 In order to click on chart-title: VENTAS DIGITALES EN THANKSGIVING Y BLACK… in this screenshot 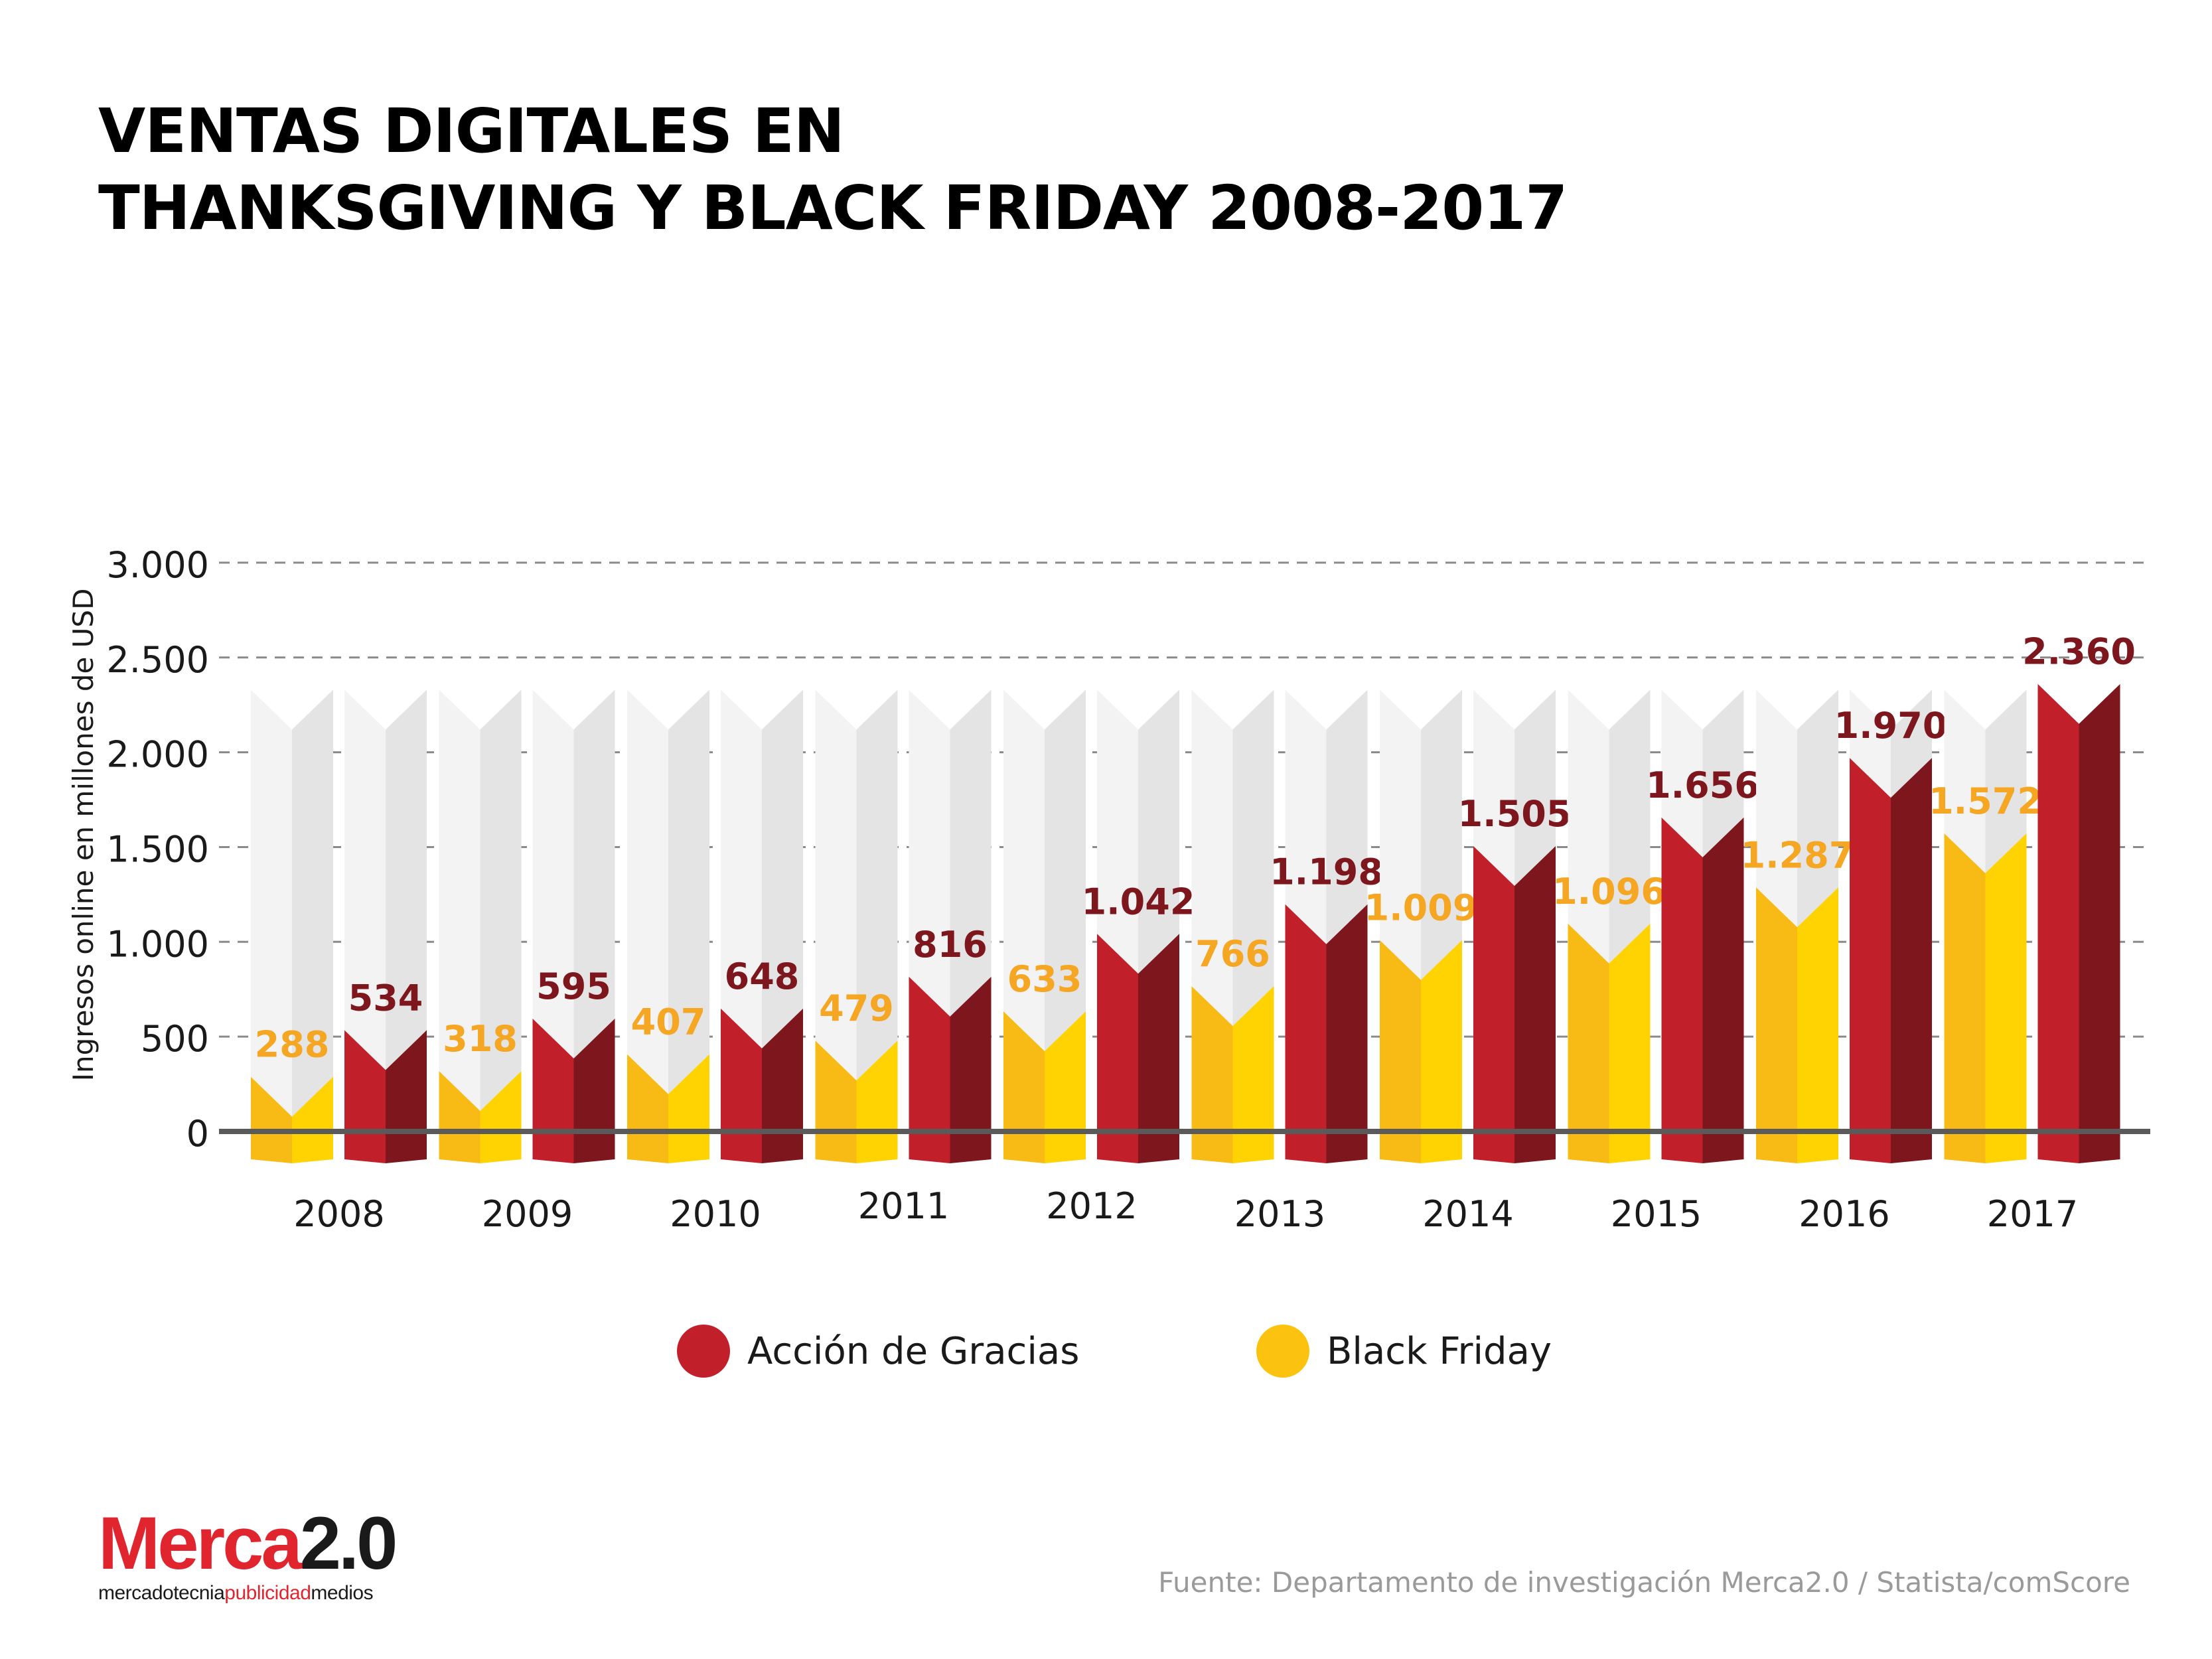, I will do `click(833, 170)`.